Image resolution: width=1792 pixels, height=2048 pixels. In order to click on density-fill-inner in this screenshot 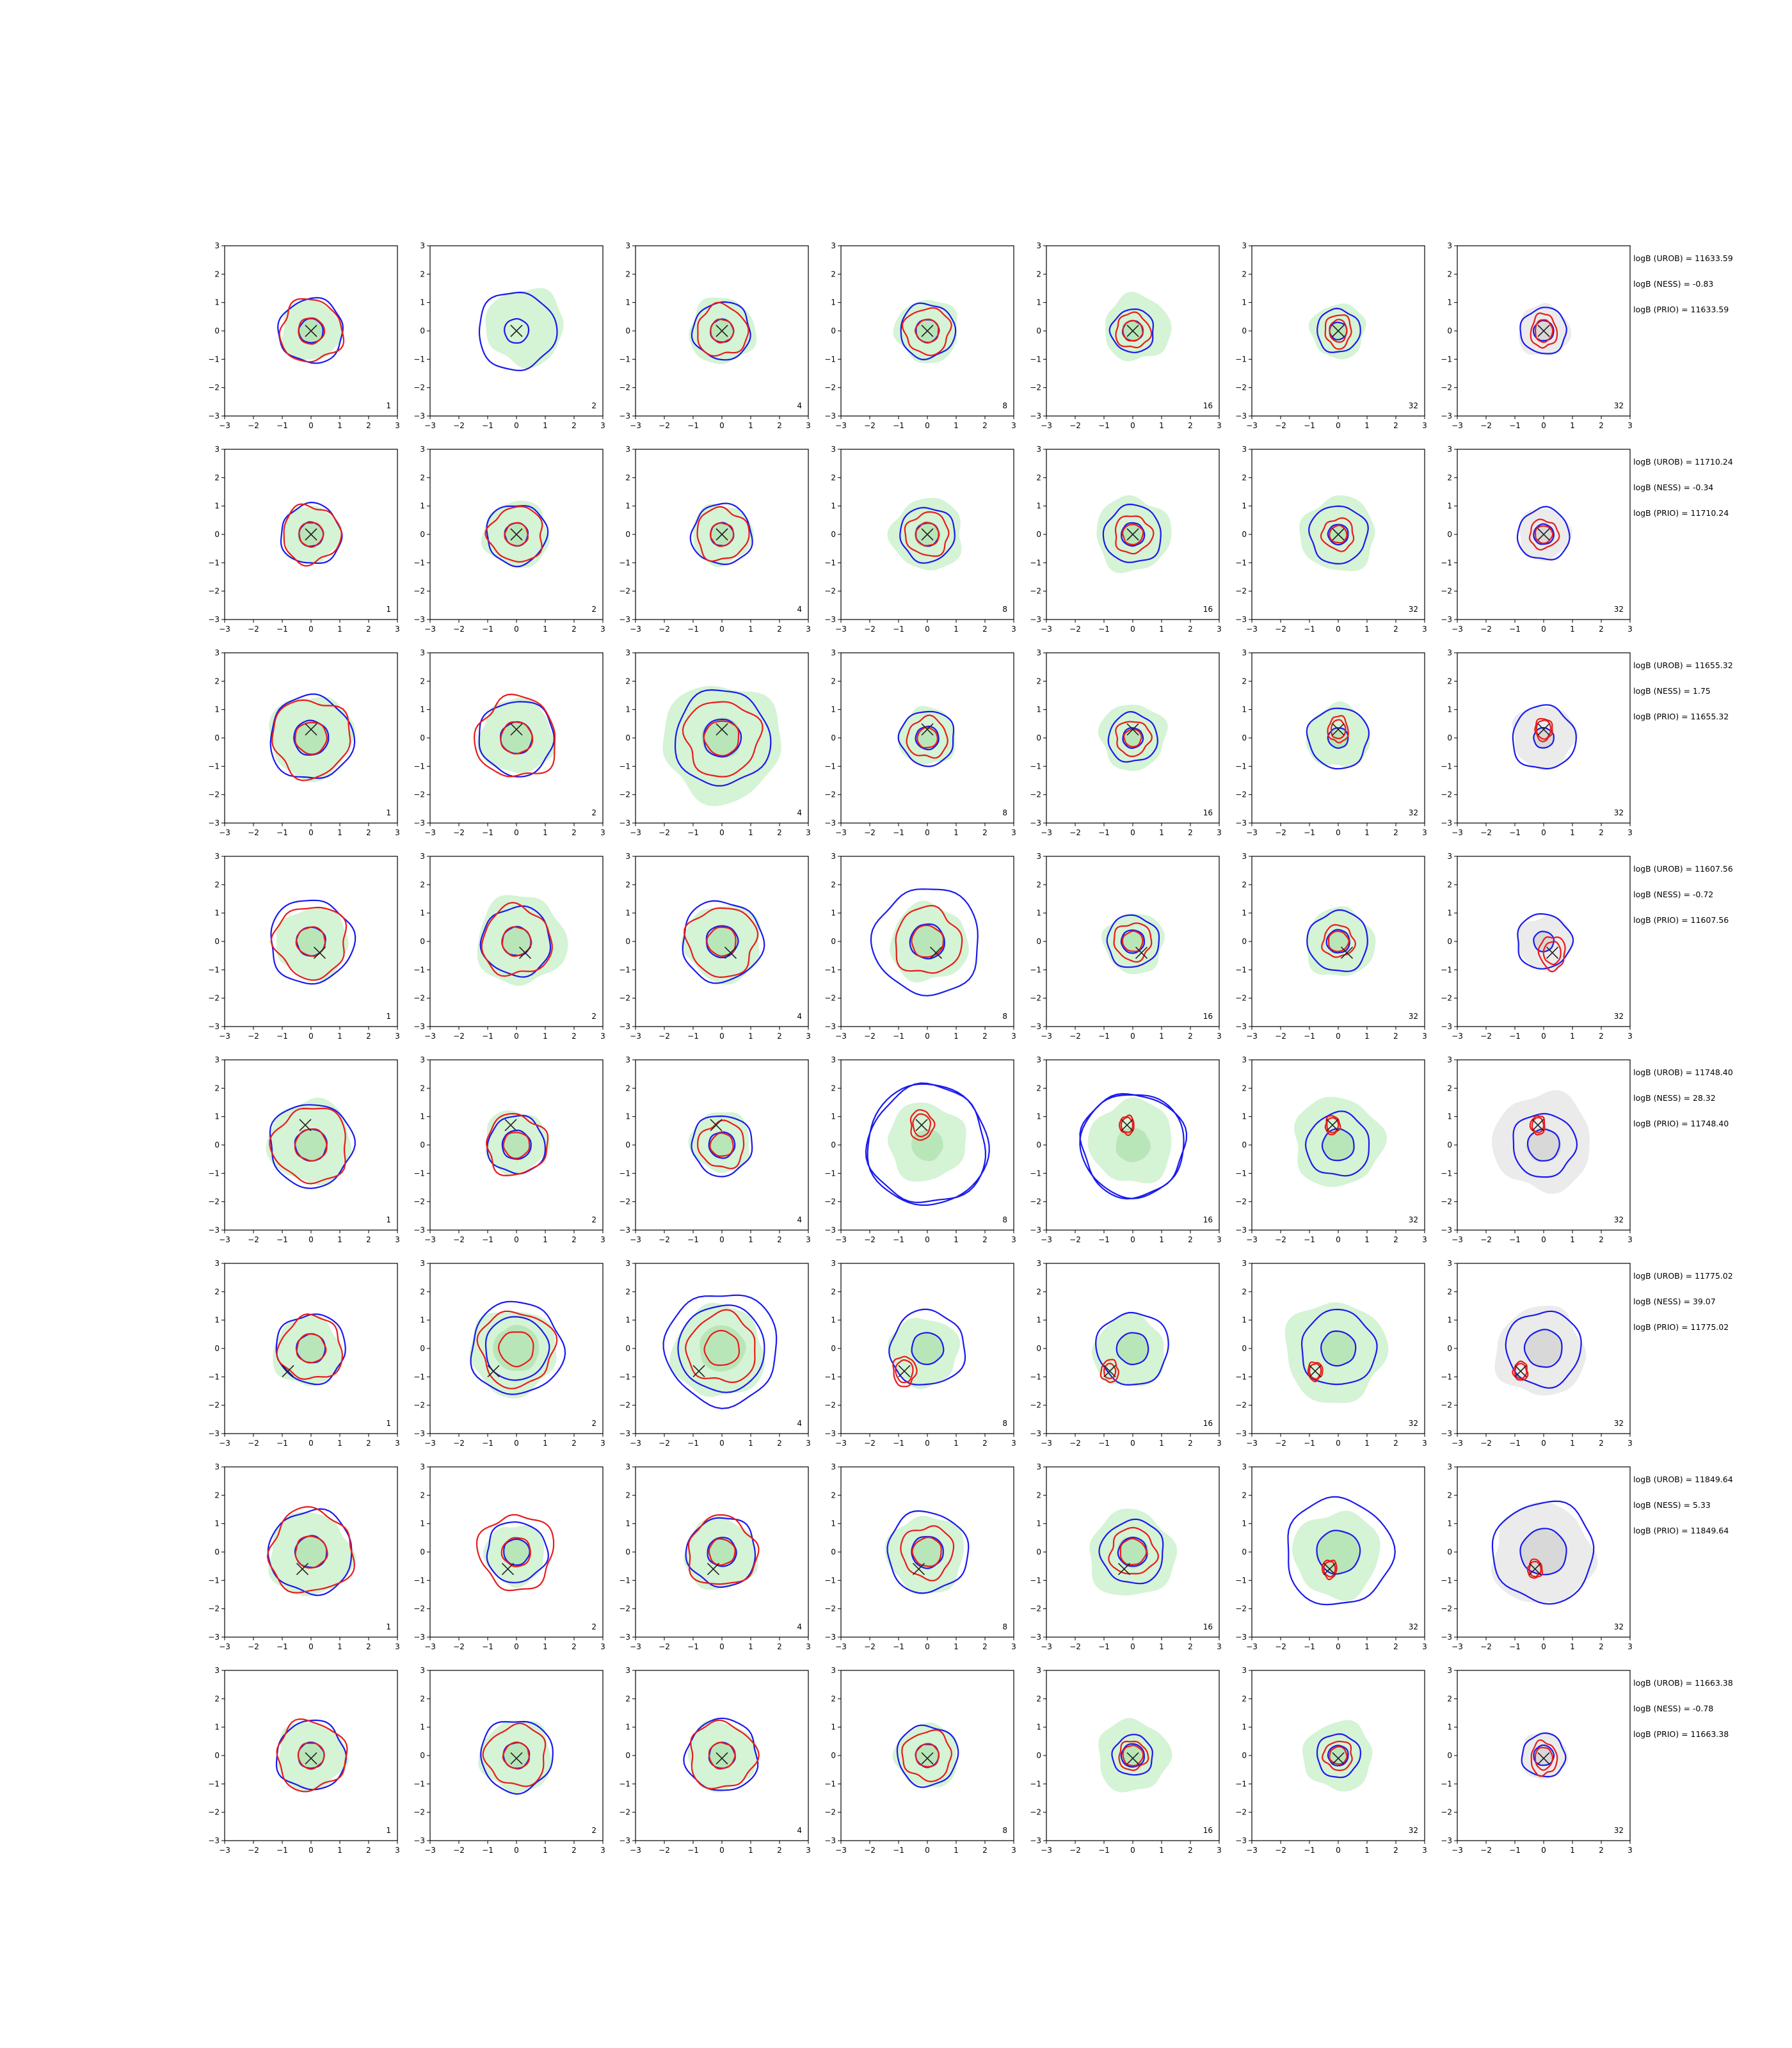, I will do `click(311, 1755)`.